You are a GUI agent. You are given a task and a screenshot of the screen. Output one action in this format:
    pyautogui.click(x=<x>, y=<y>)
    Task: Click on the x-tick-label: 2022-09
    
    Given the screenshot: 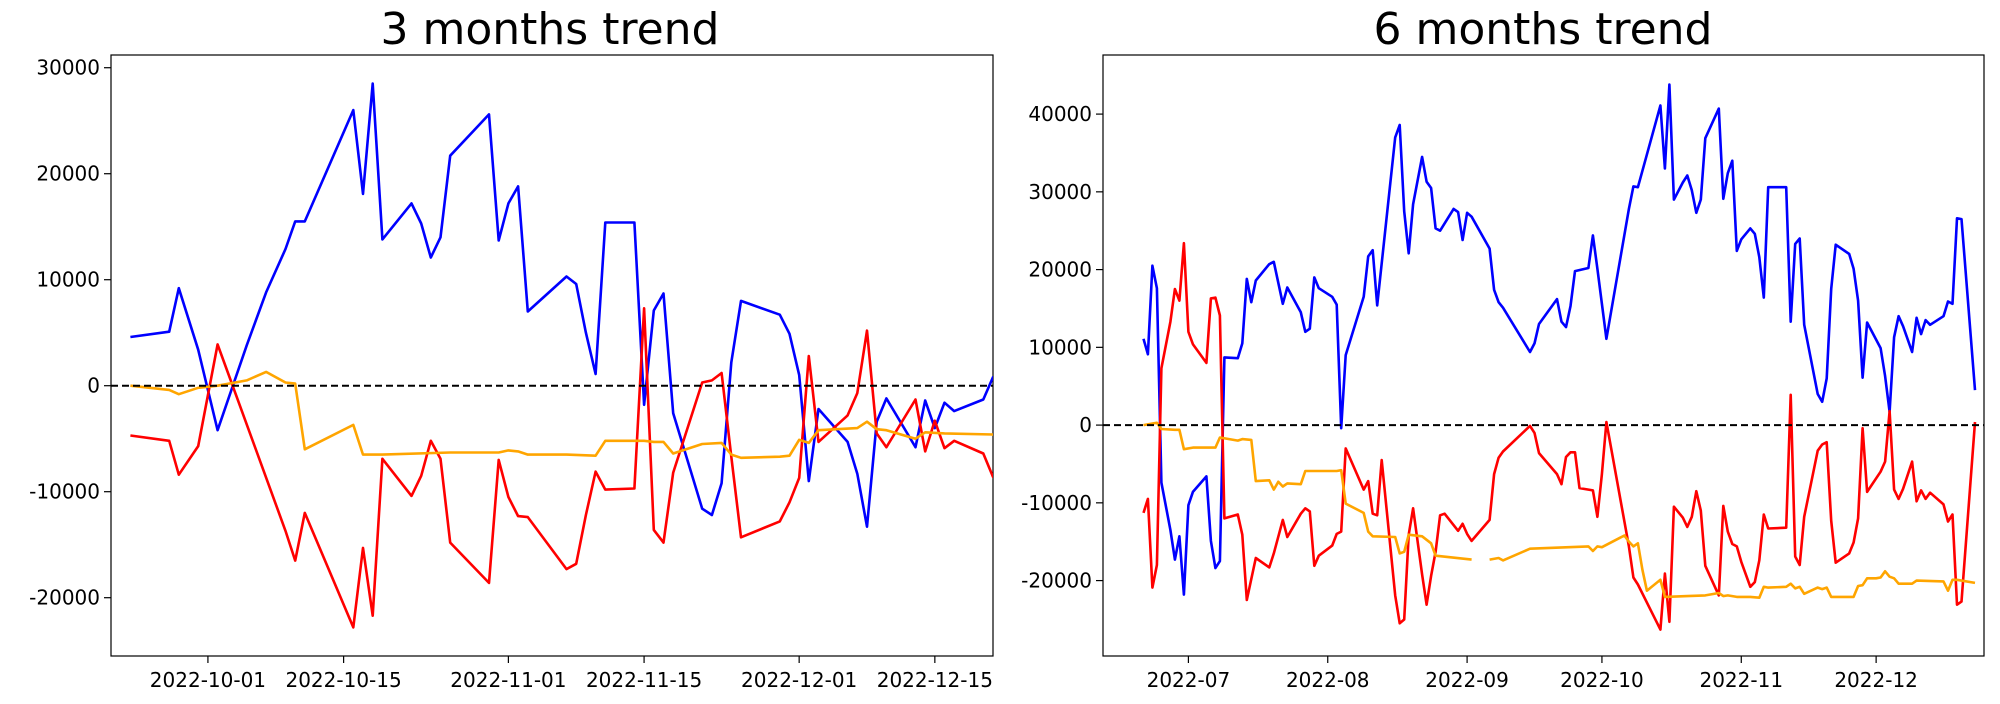 What is the action you would take?
    pyautogui.click(x=1467, y=680)
    